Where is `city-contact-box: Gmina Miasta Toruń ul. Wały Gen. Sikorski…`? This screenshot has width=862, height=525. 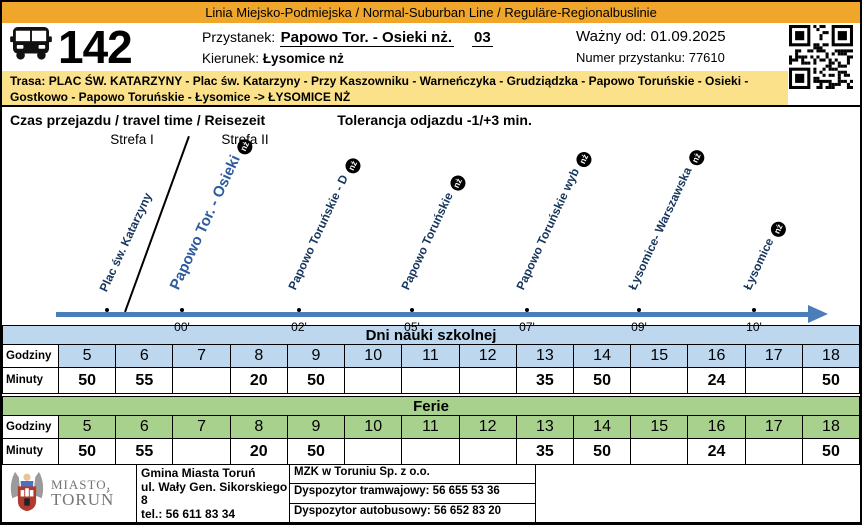 city-contact-box: Gmina Miasta Toruń ul. Wały Gen. Sikorski… is located at coordinates (213, 493).